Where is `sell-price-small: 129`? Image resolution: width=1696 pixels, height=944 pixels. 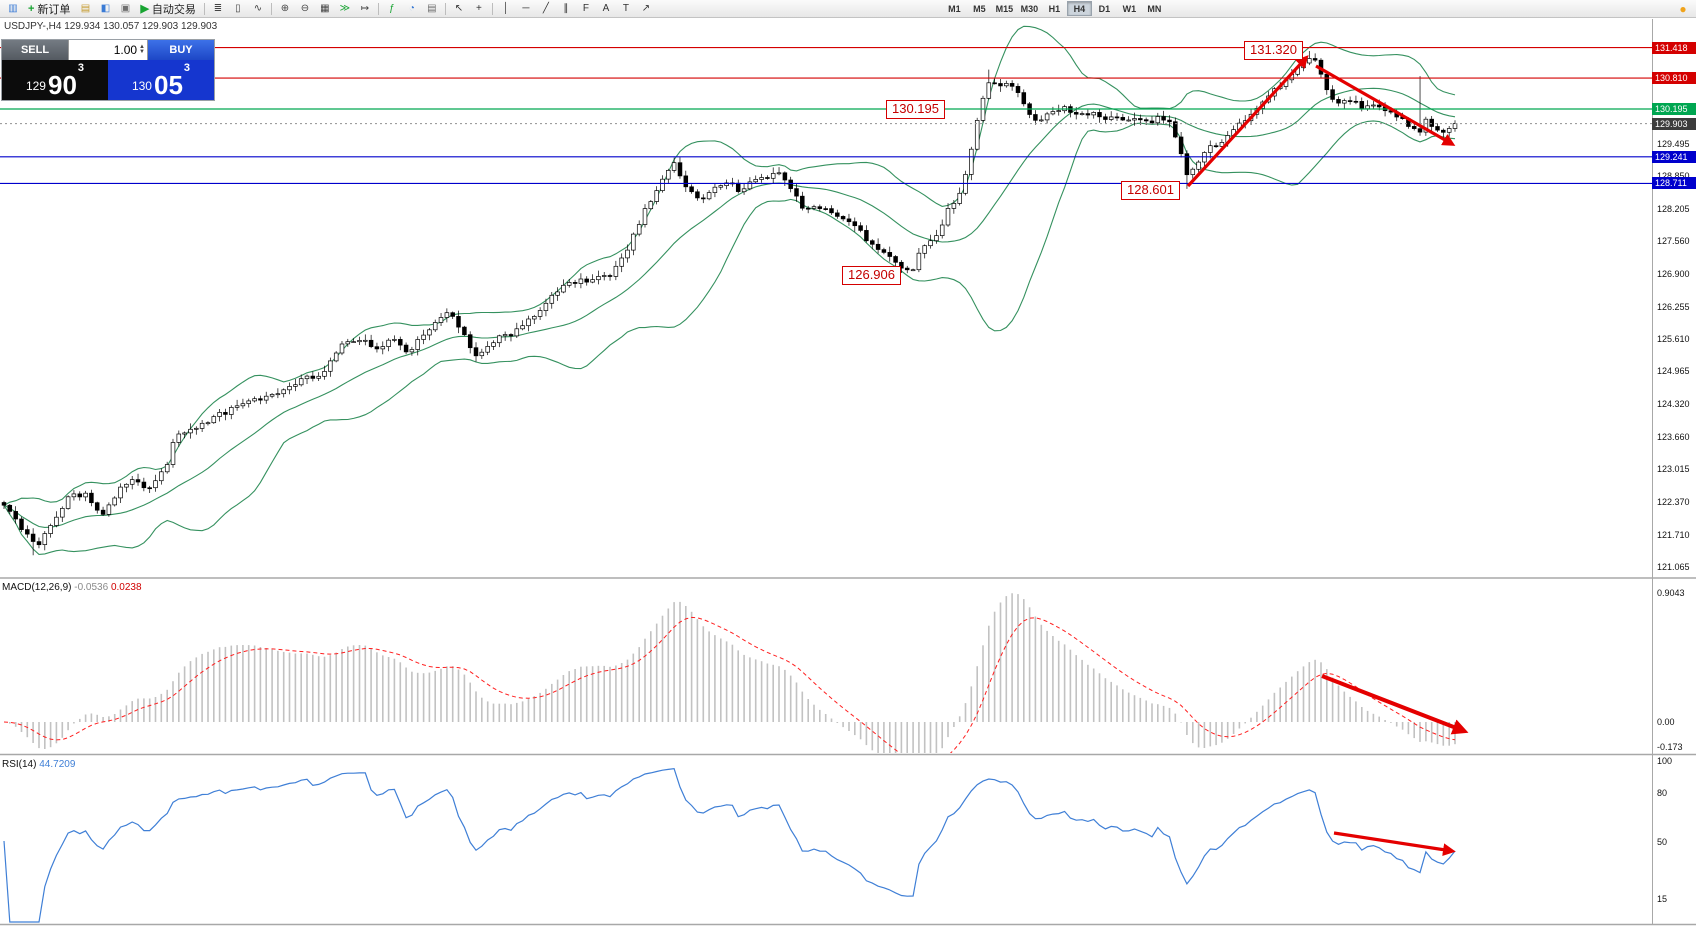
sell-price-small: 129 is located at coordinates (35, 86).